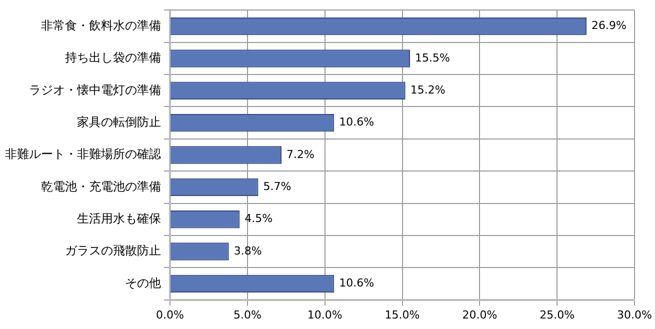 The image size is (655, 329). What do you see at coordinates (324, 315) in the screenshot?
I see `x-tick-label: 10.0%` at bounding box center [324, 315].